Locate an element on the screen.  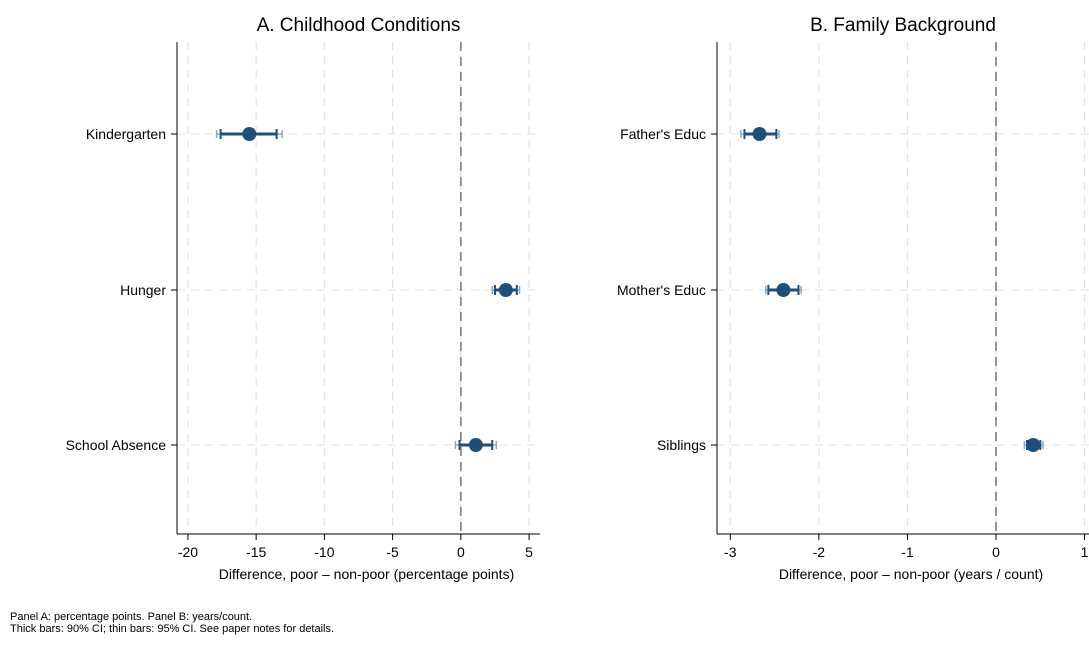
panel-a-x-tick-label: -15 is located at coordinates (256, 552).